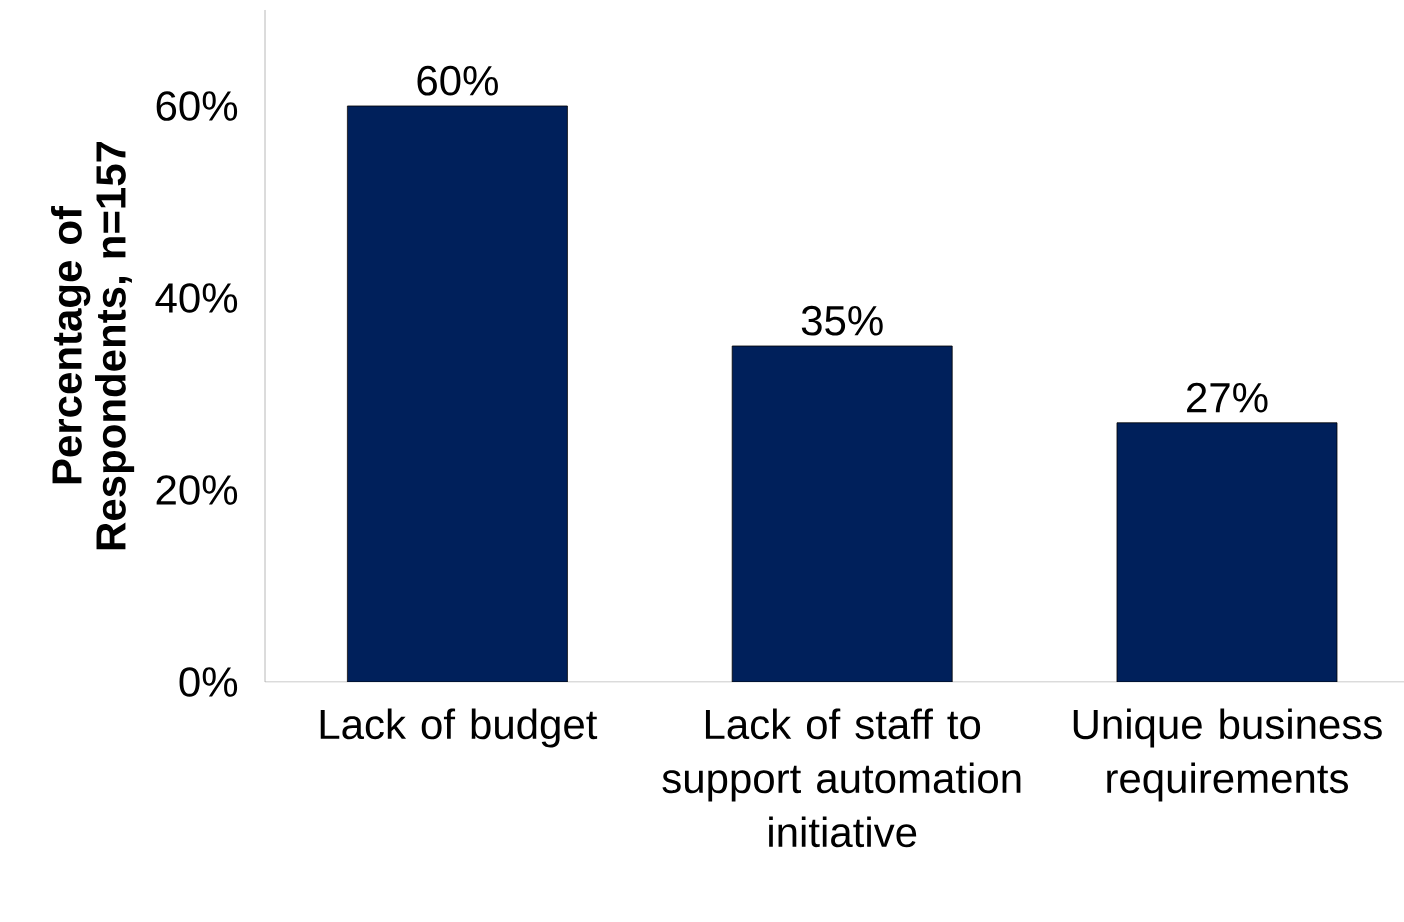 This screenshot has width=1404, height=922. Describe the element at coordinates (457, 80) in the screenshot. I see `data-label: 60%` at that location.